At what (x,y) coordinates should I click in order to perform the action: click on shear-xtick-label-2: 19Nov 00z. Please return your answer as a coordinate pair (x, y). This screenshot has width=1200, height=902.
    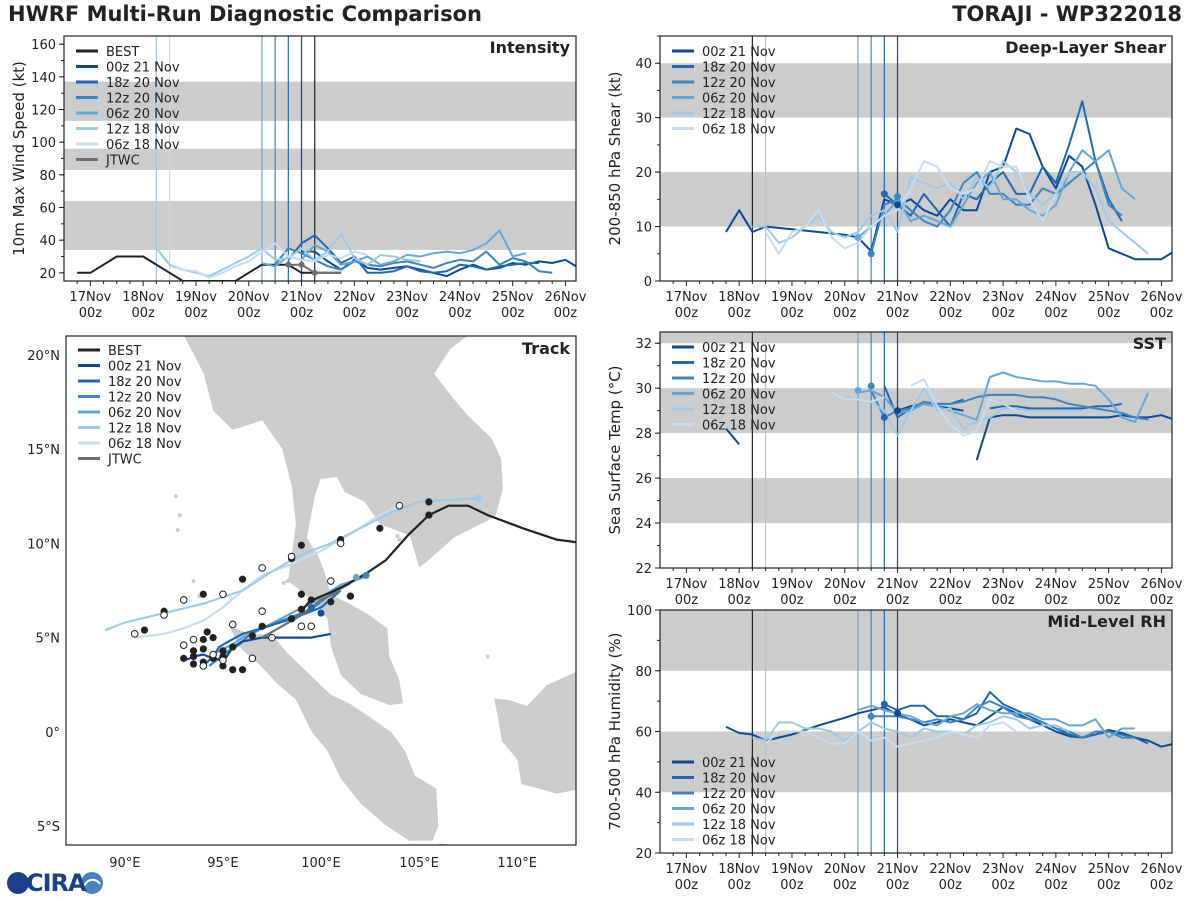
    Looking at the image, I should click on (792, 305).